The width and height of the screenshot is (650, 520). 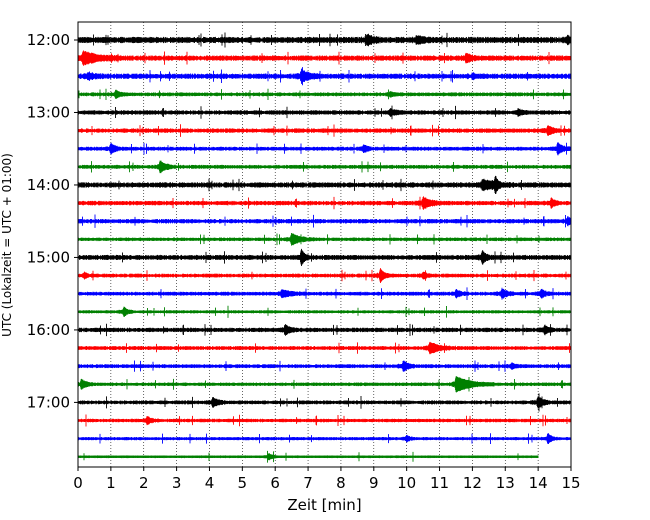 I want to click on x-tick-label: 5, so click(x=243, y=483).